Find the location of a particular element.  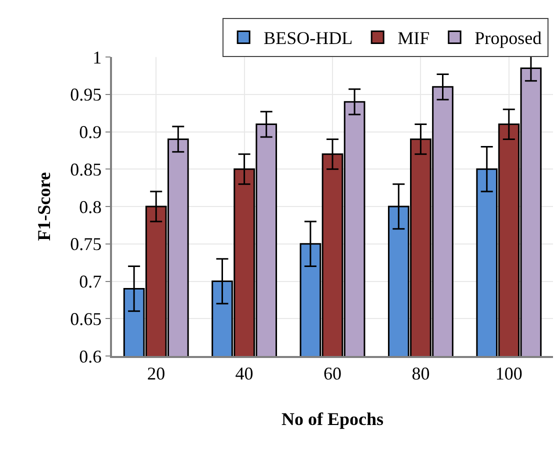

x-tick-label: 100 is located at coordinates (508, 373).